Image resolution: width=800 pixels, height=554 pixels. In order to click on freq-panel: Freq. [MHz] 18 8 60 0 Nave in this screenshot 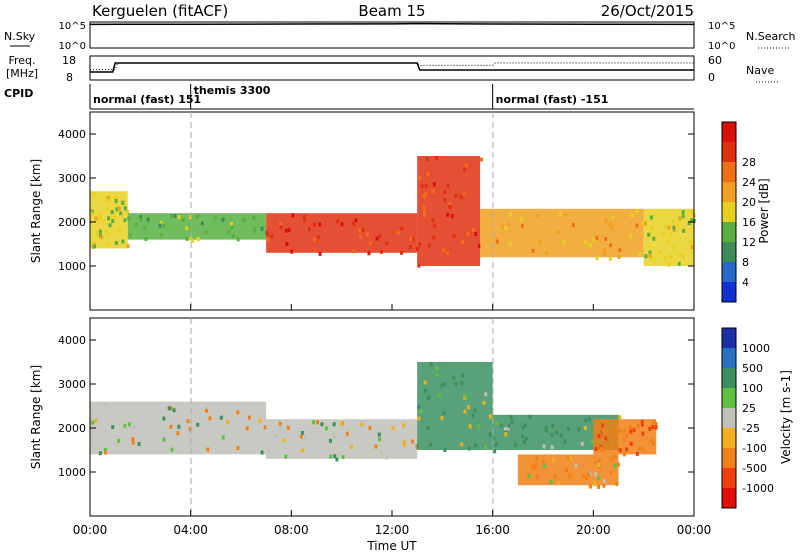, I will do `click(393, 69)`.